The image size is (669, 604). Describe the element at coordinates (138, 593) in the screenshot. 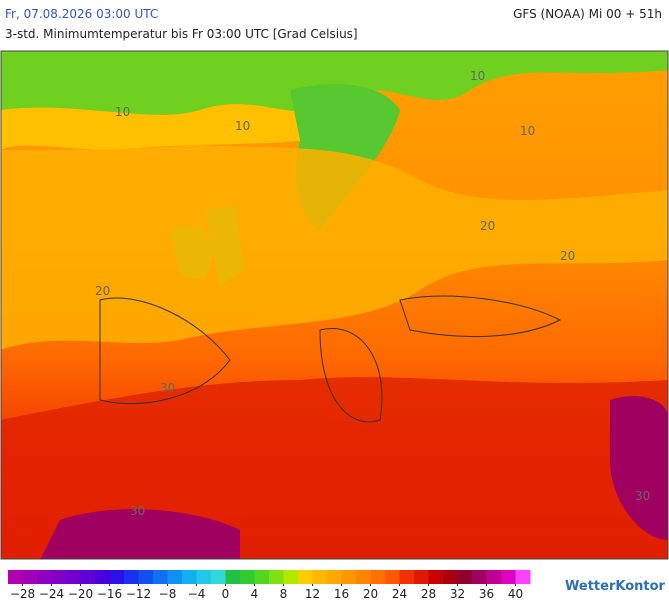

I see `colorbar-label: −12` at that location.